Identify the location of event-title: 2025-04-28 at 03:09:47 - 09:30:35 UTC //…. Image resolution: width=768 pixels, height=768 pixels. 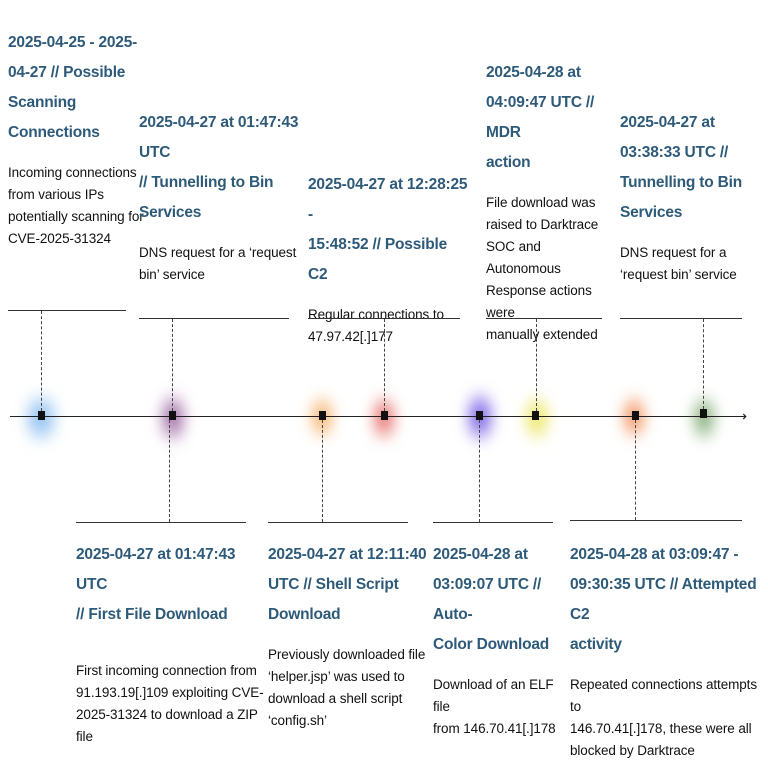
(663, 599).